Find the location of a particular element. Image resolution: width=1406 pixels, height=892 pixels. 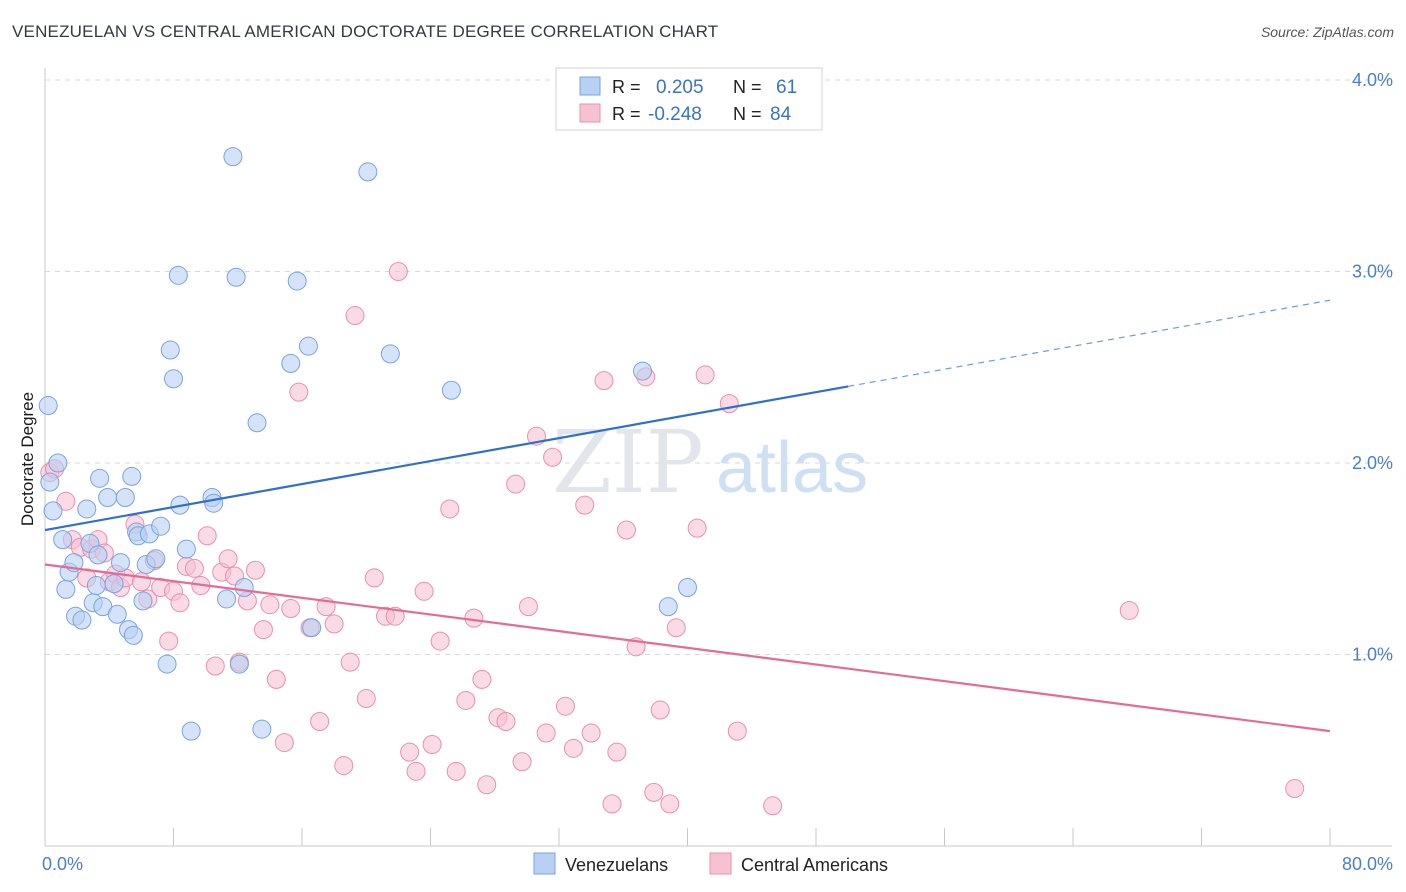

bottom-legend-label-central-americans: Central Americans is located at coordinates (814, 865).